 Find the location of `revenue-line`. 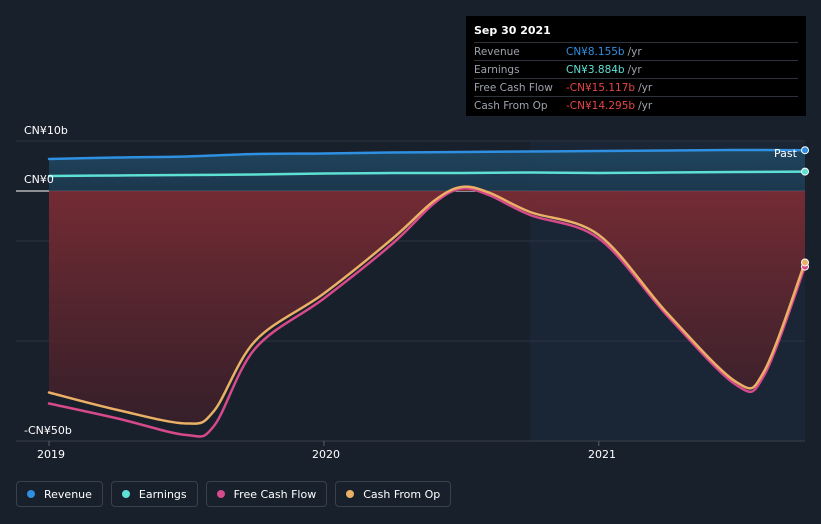

revenue-line is located at coordinates (427, 154).